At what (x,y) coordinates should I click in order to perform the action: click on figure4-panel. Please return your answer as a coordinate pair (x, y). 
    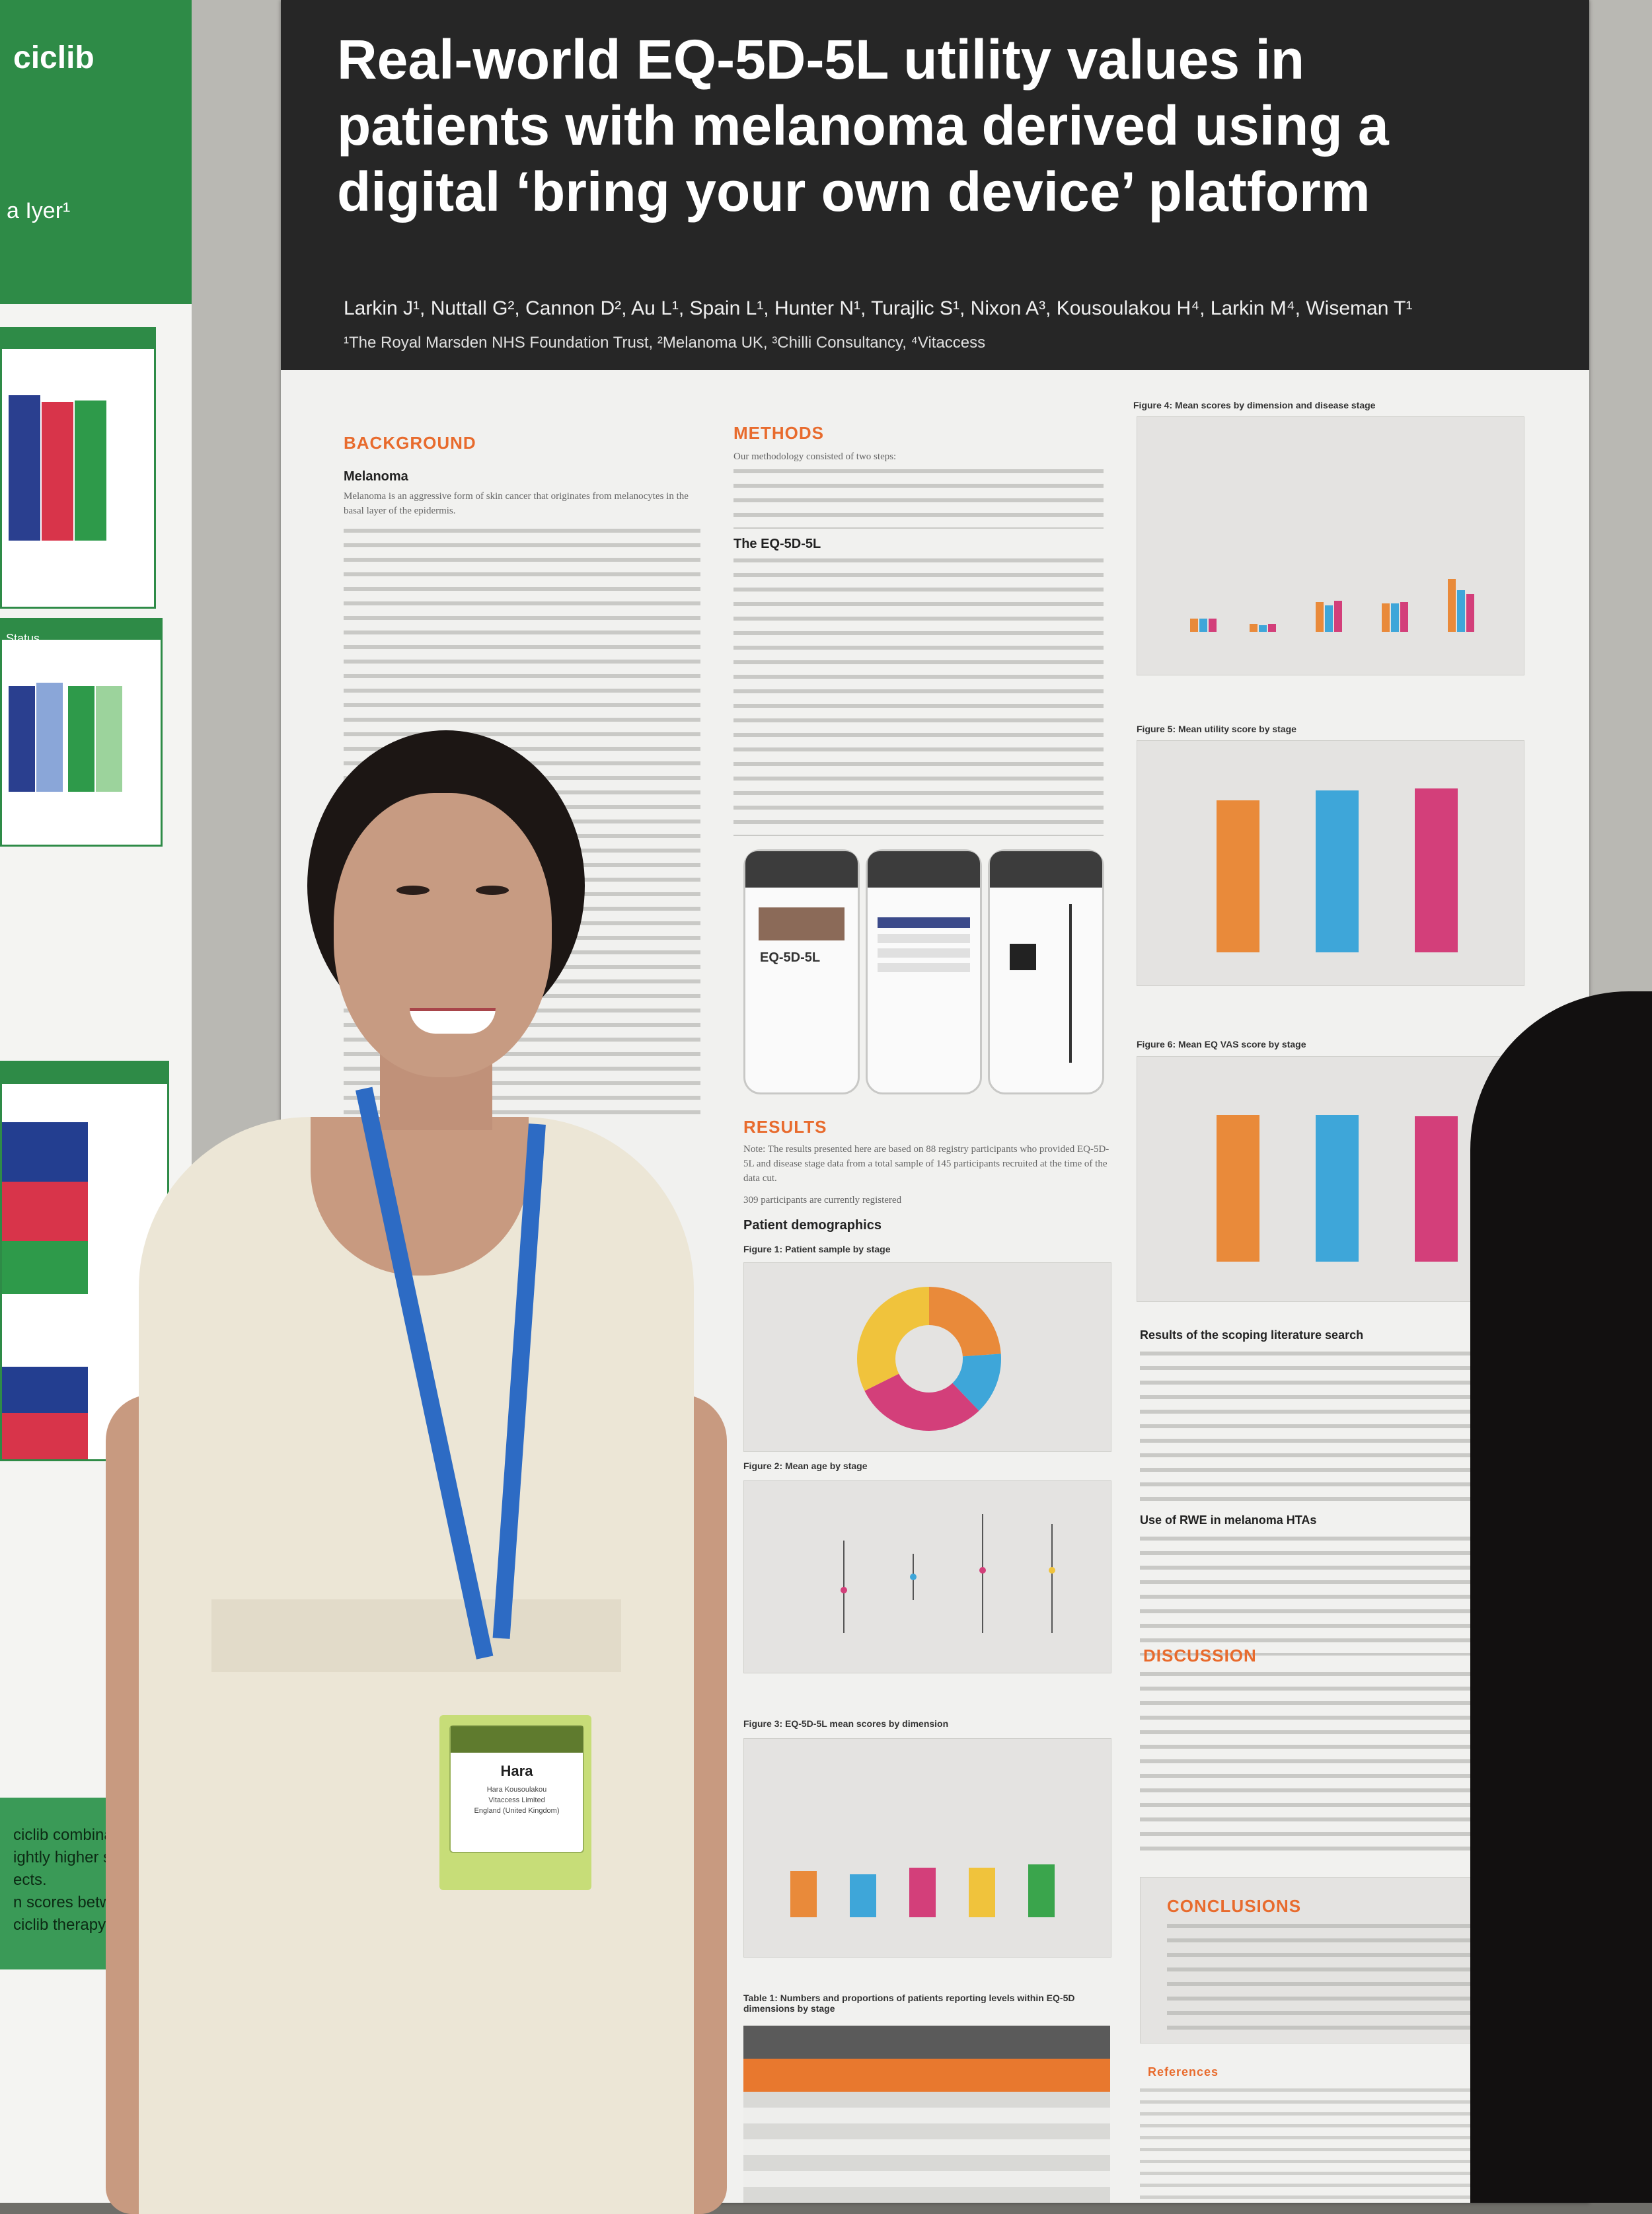
    Looking at the image, I should click on (1330, 545).